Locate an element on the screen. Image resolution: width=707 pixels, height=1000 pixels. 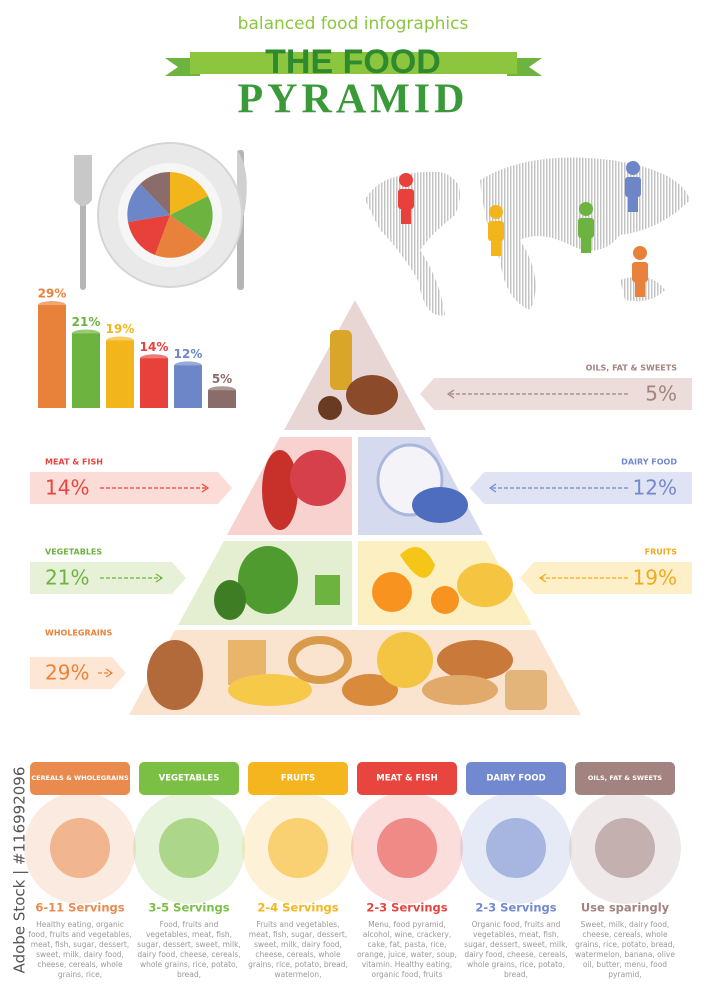
group-label: MEAT & FISH is located at coordinates (407, 779).